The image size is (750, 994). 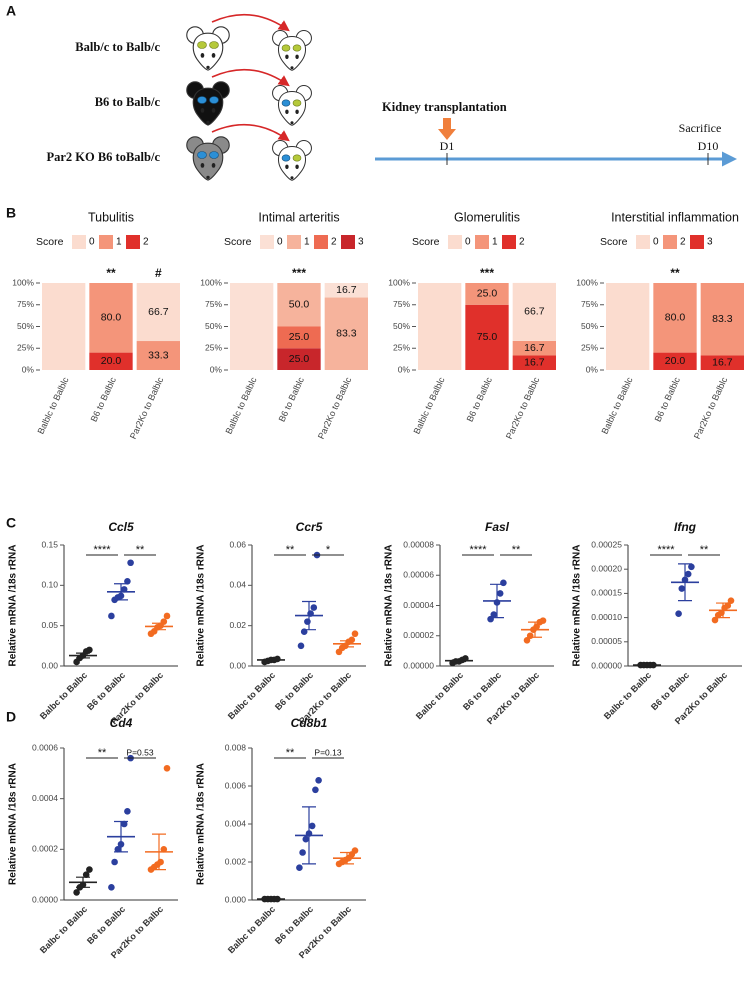 I want to click on significance: ***, so click(x=299, y=273).